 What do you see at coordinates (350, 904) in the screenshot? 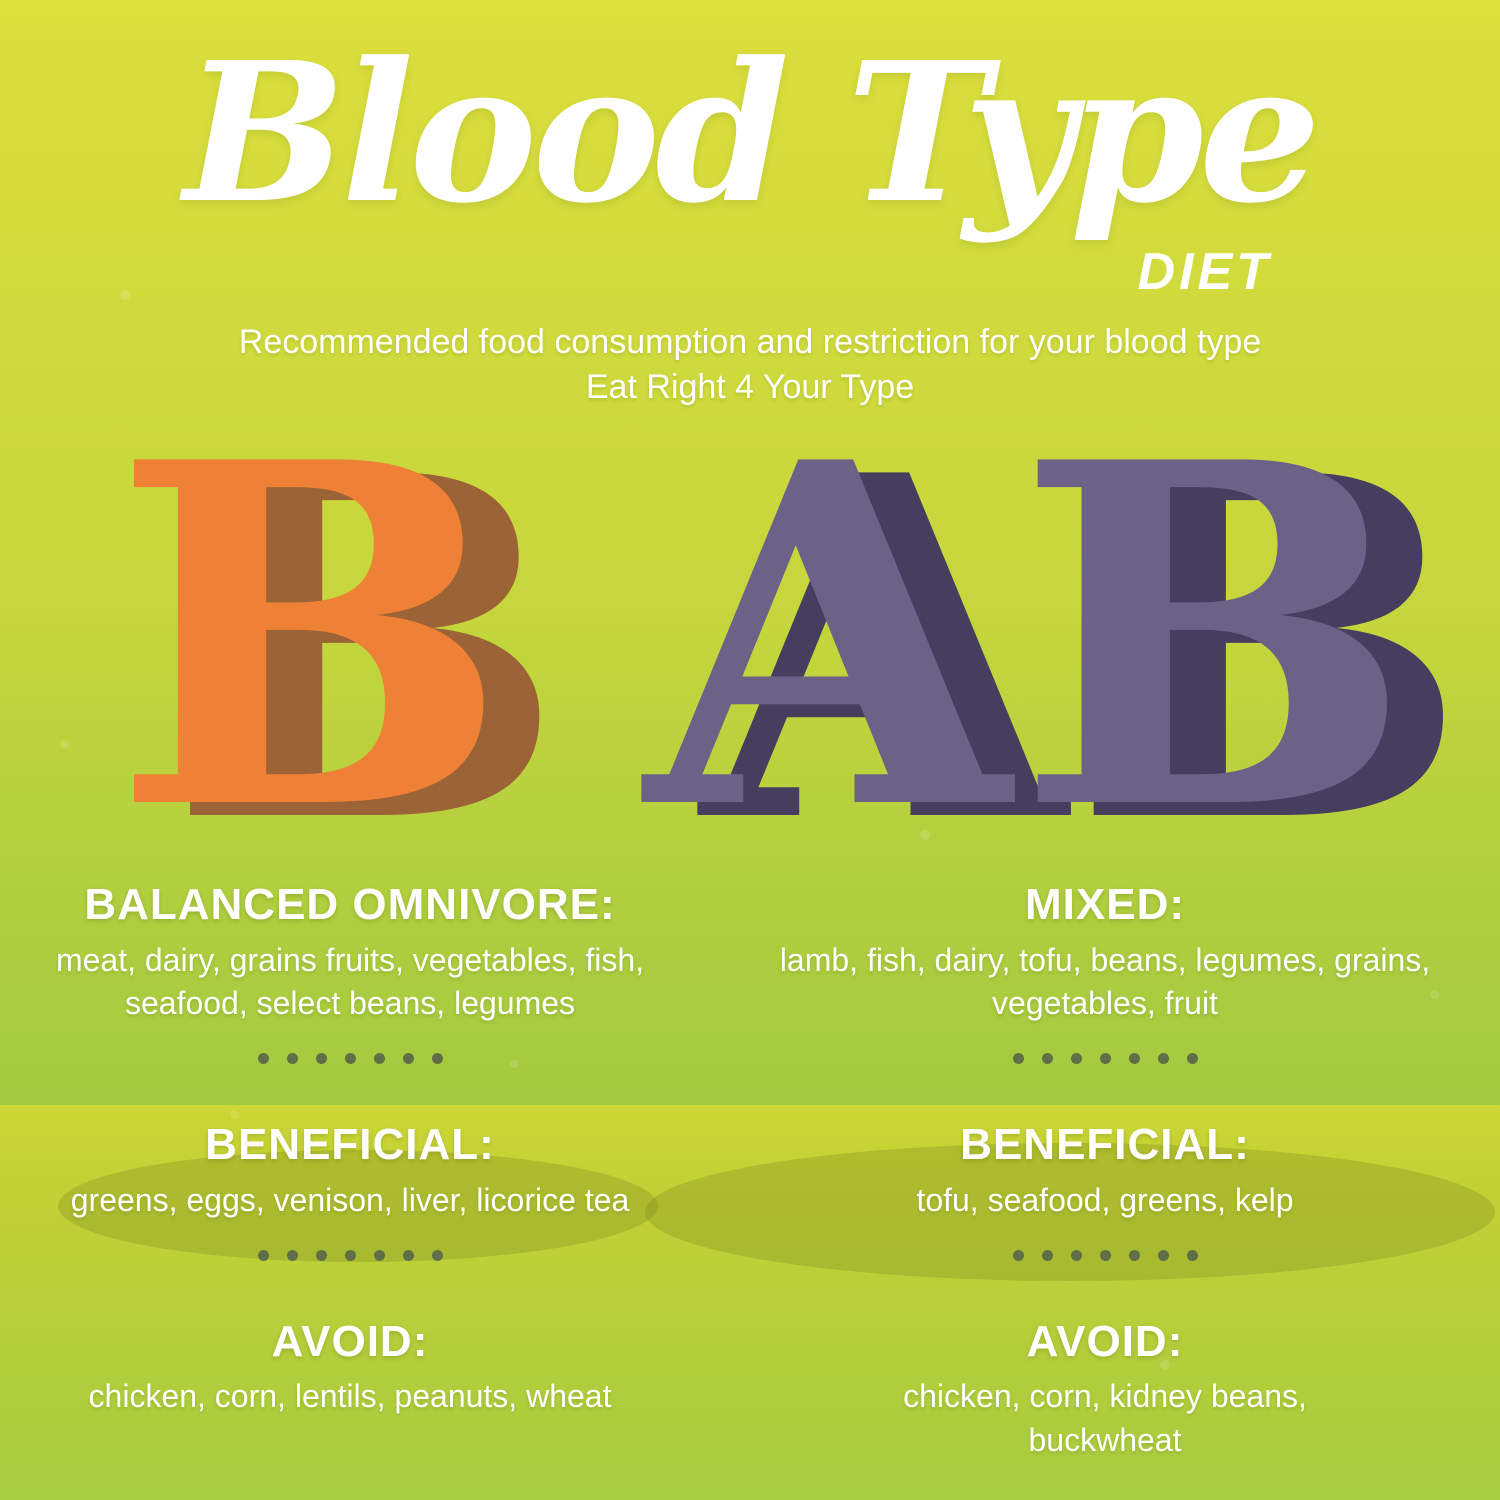
I see `diet-heading-b: BALANCED OMNIVORE:` at bounding box center [350, 904].